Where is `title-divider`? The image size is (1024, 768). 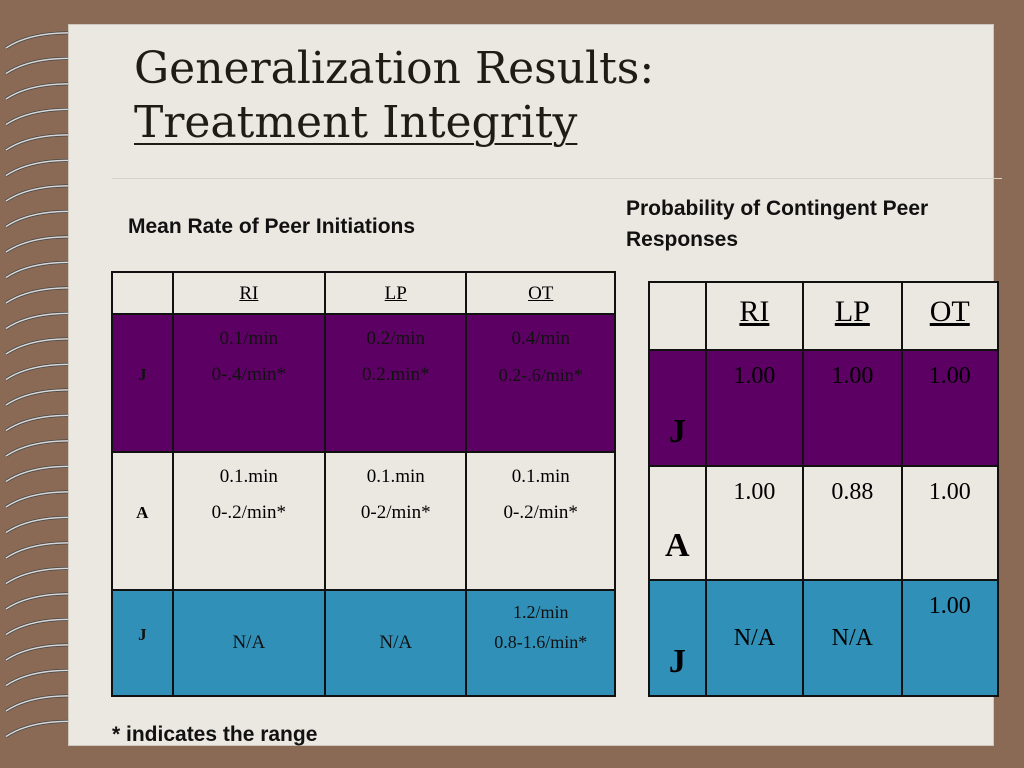
title-divider is located at coordinates (557, 178).